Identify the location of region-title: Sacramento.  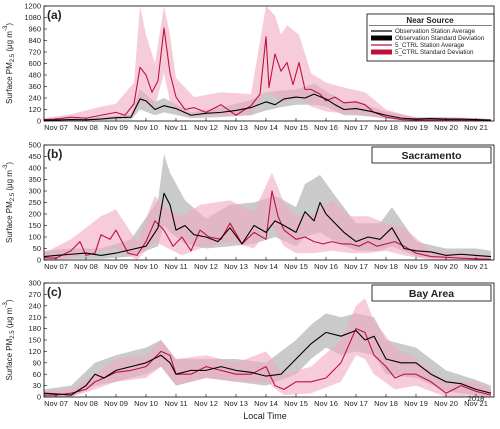
(431, 156).